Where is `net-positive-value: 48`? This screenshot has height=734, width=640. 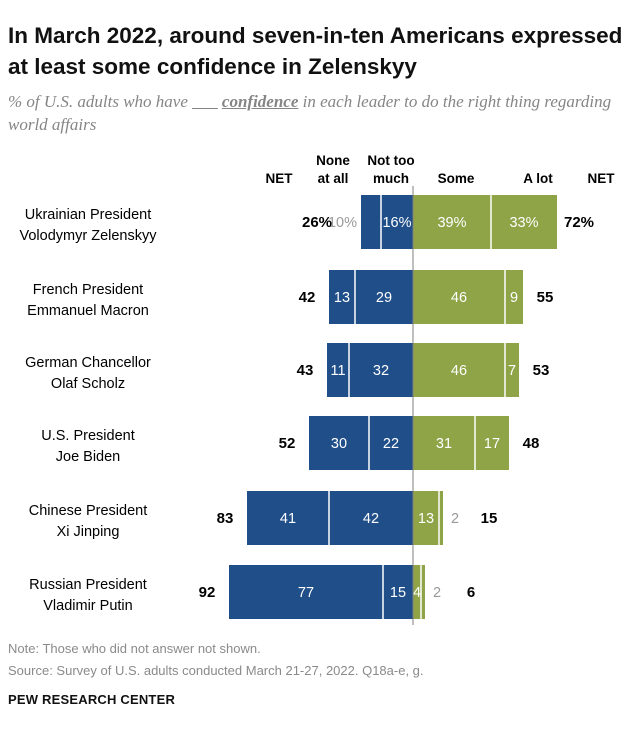 net-positive-value: 48 is located at coordinates (531, 443).